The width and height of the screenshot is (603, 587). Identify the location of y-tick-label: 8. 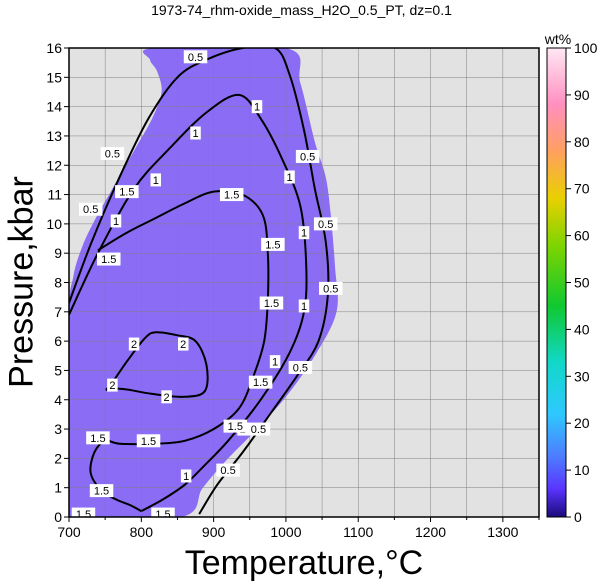
(58, 283).